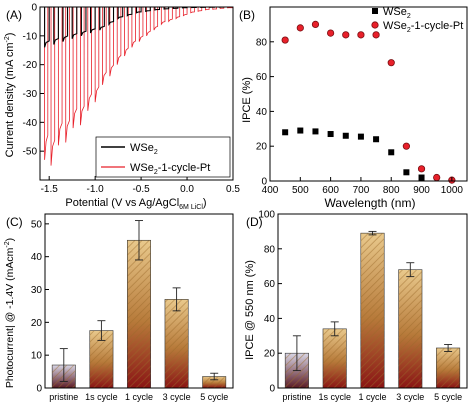 The width and height of the screenshot is (474, 412). I want to click on svg-text: Current density (mA cm-2), so click(10, 95).